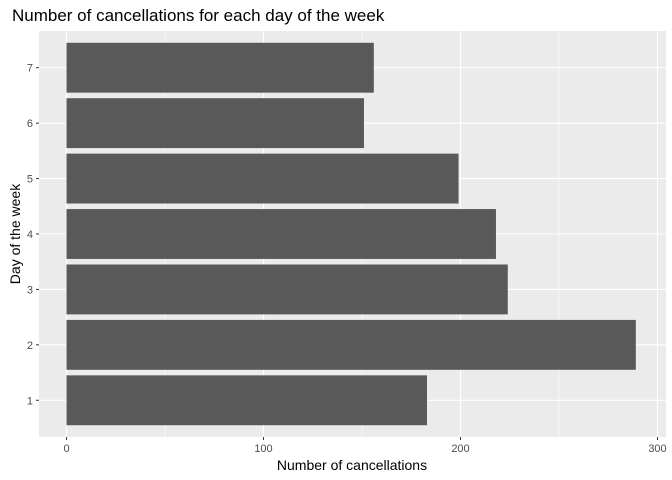 This screenshot has height=480, width=672. Describe the element at coordinates (30, 69) in the screenshot. I see `y-tick-label: 7` at that location.